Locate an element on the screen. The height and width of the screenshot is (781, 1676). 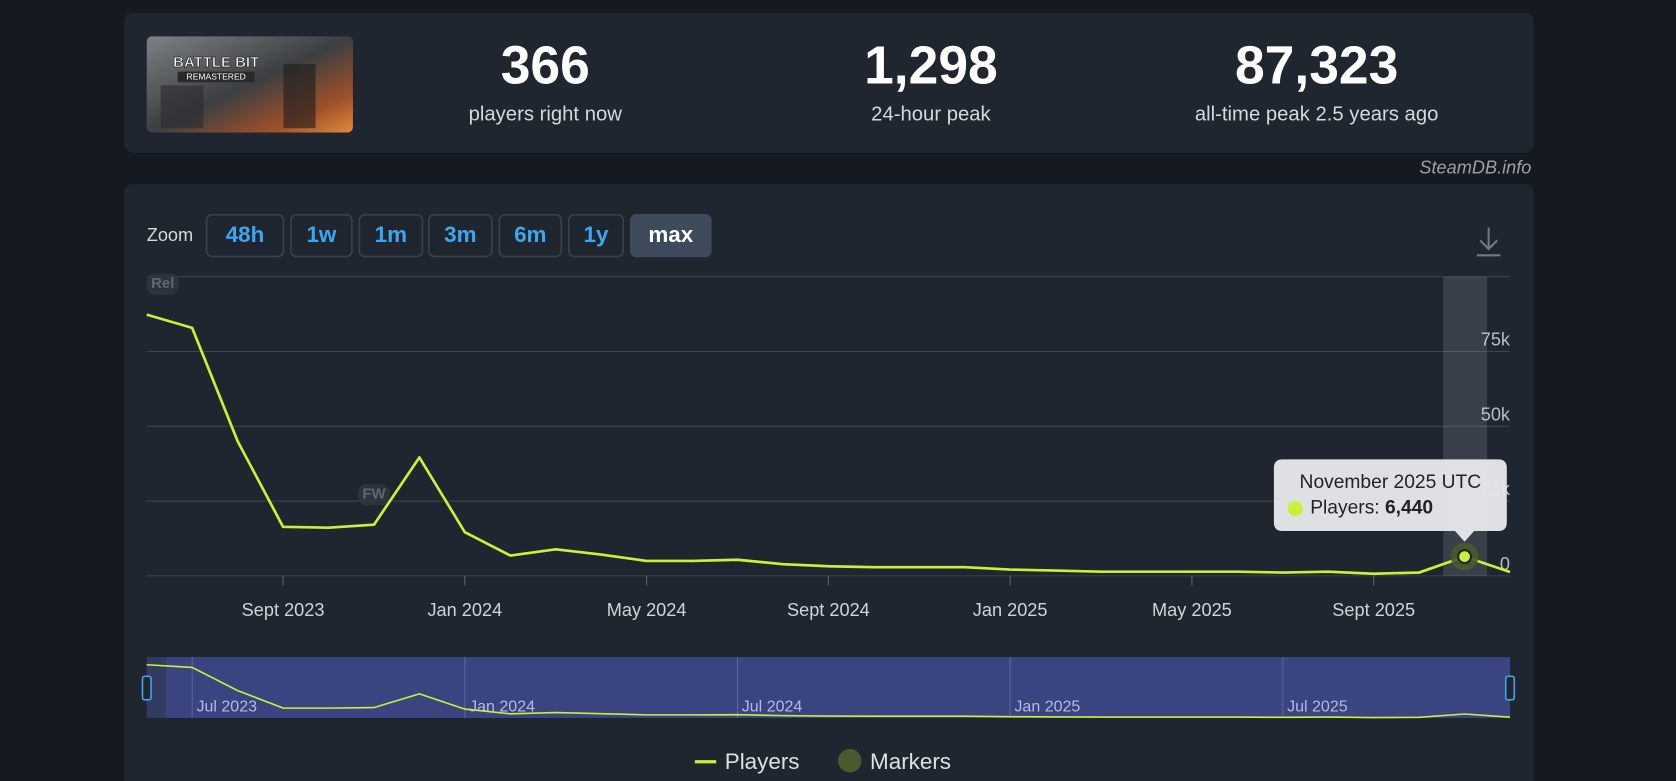
zoom-button-label: 1w is located at coordinates (321, 234).